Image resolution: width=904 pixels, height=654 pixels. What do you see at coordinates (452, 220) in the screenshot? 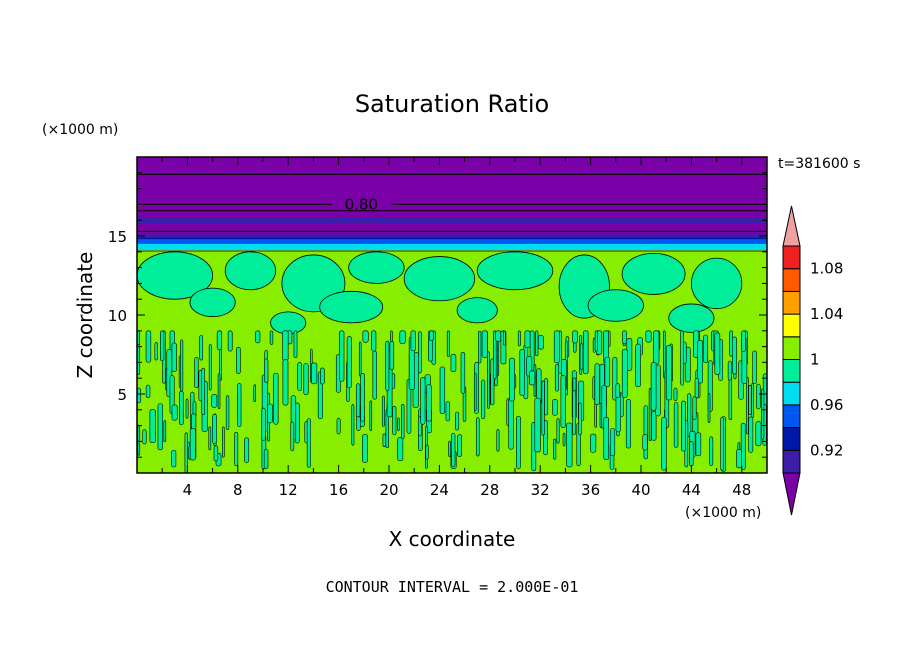
I see `dry-band` at bounding box center [452, 220].